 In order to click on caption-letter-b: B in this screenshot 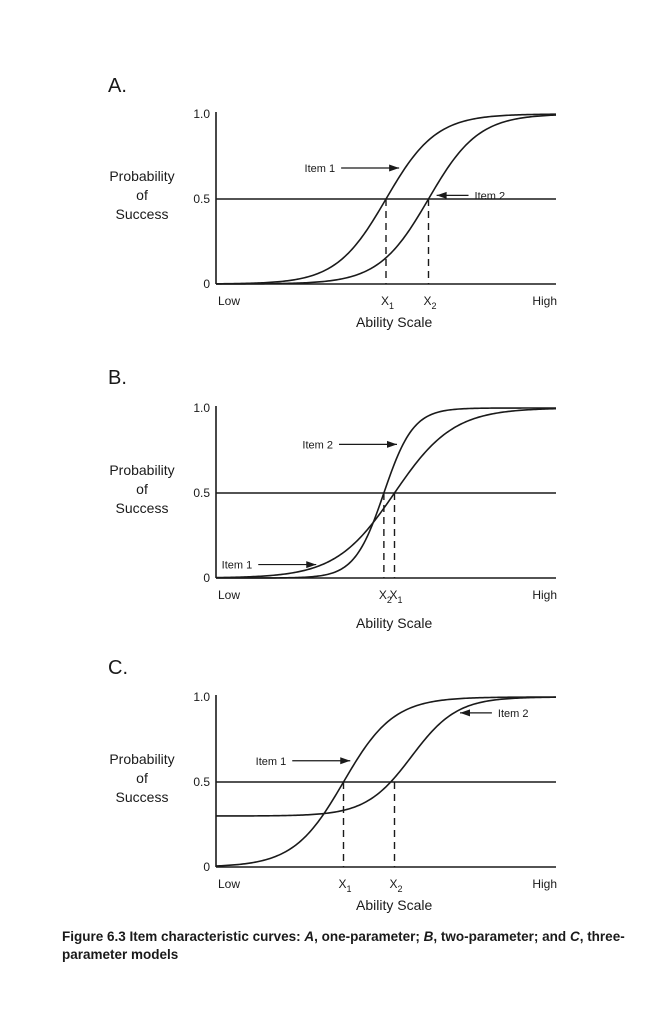, I will do `click(428, 936)`.